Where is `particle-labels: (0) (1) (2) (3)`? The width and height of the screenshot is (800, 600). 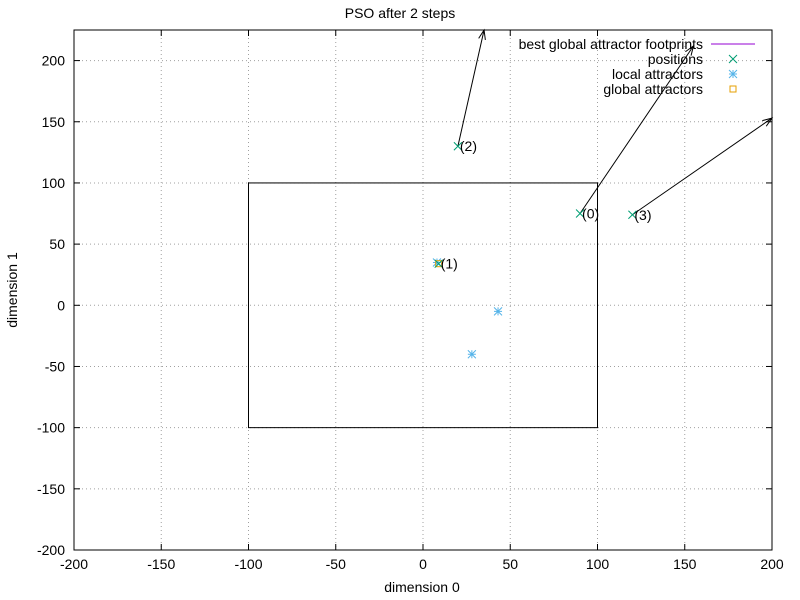 particle-labels: (0) (1) (2) (3) is located at coordinates (546, 204).